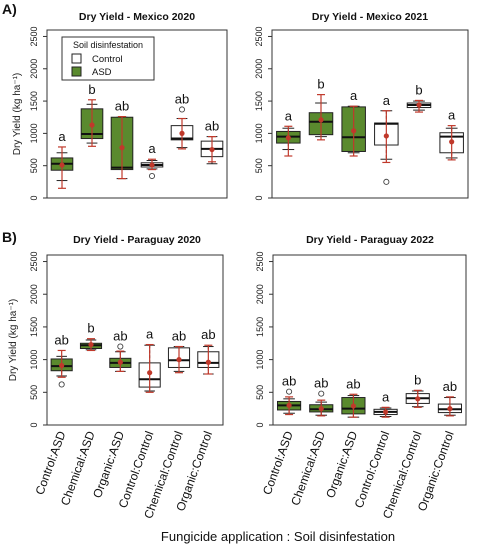 This screenshot has width=488, height=550. I want to click on chart-title: Dry Yield - Mexico 2020, so click(137, 17).